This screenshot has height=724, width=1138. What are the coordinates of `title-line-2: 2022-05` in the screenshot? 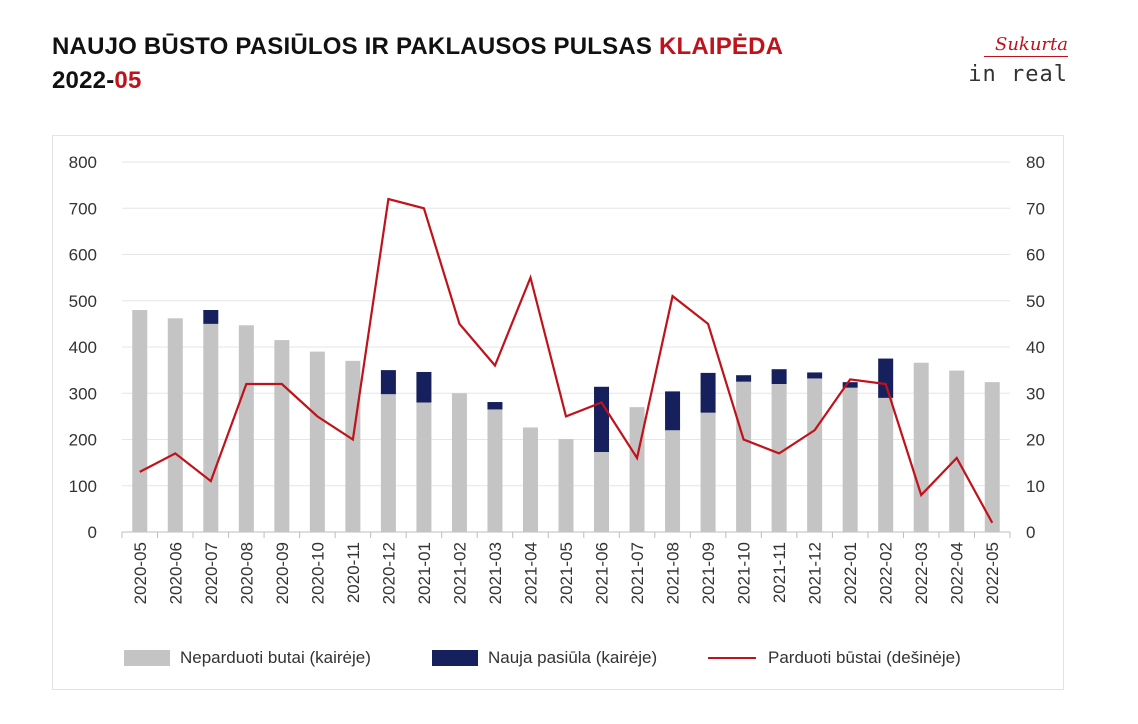 It's located at (417, 81).